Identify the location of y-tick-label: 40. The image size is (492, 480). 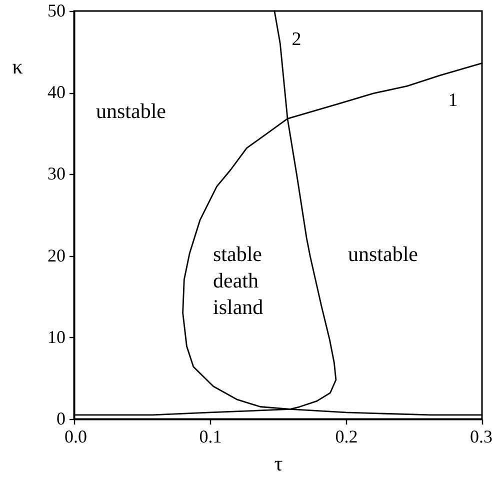
(57, 92).